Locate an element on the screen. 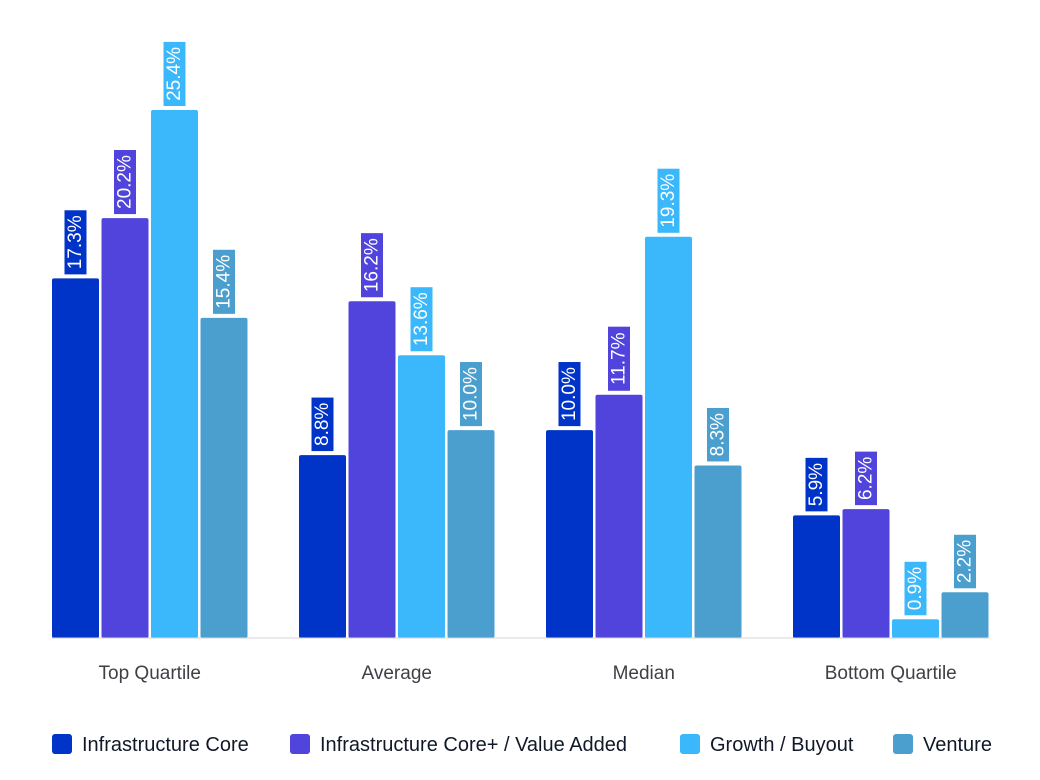  legend-label: Infrastructure Core is located at coordinates (165, 745).